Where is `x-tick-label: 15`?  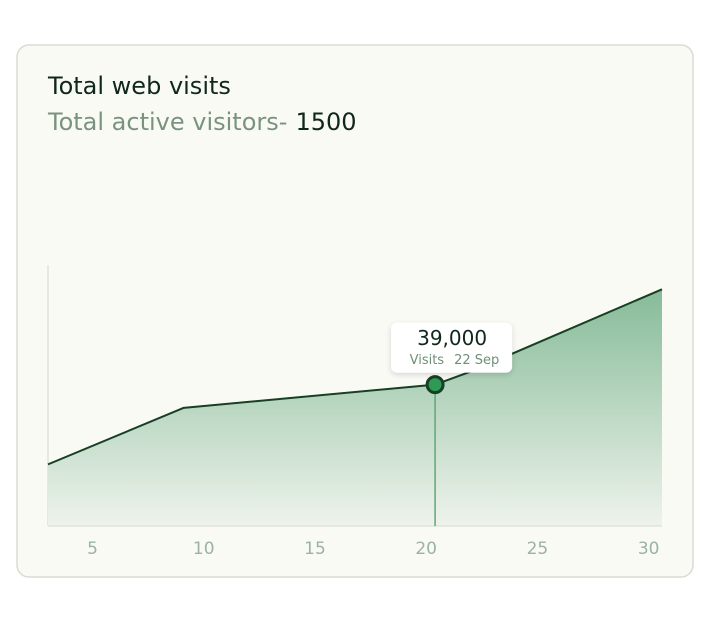 x-tick-label: 15 is located at coordinates (315, 549).